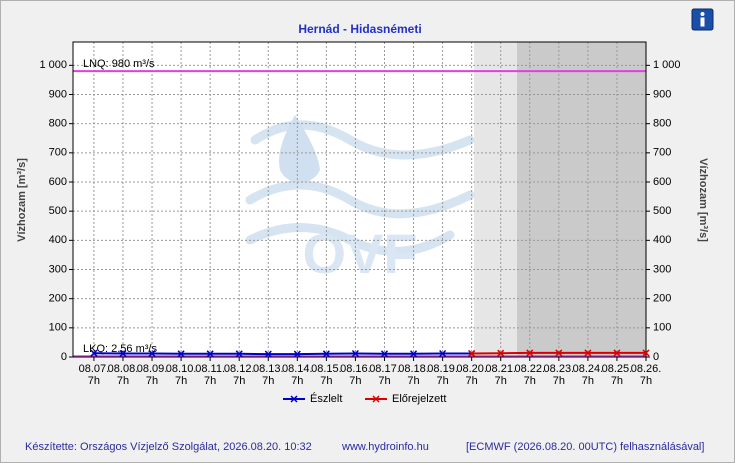  Describe the element at coordinates (646, 369) in the screenshot. I see `x-tick-label: 08.26.` at that location.